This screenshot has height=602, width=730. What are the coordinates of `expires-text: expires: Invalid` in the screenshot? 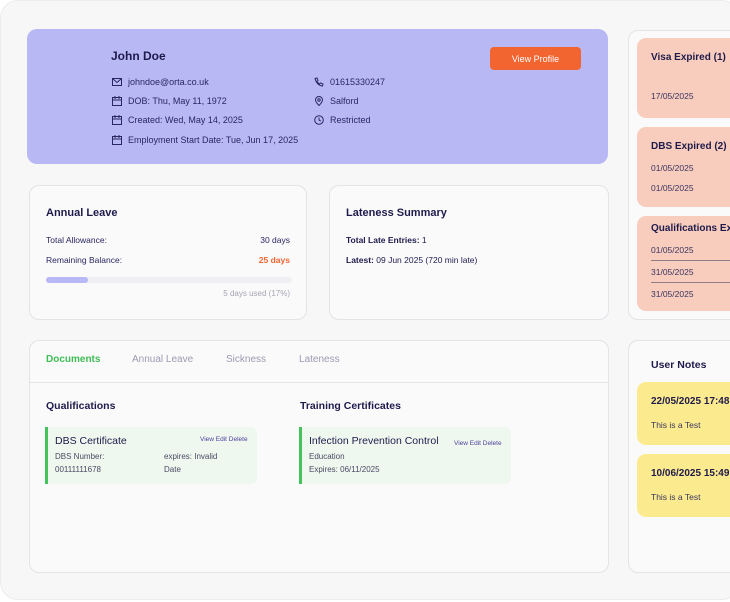 It's located at (191, 456).